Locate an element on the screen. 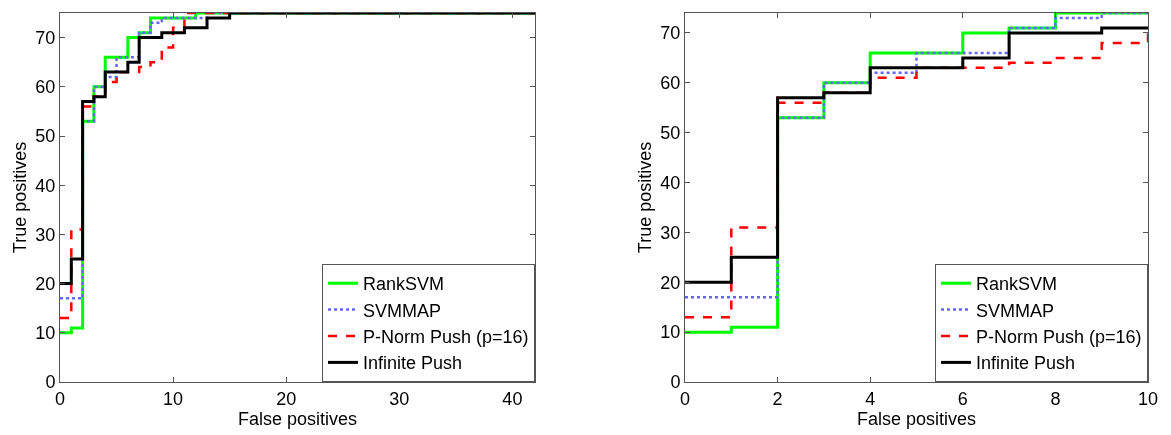 This screenshot has width=1171, height=435. x-tick-label: 6 is located at coordinates (962, 398).